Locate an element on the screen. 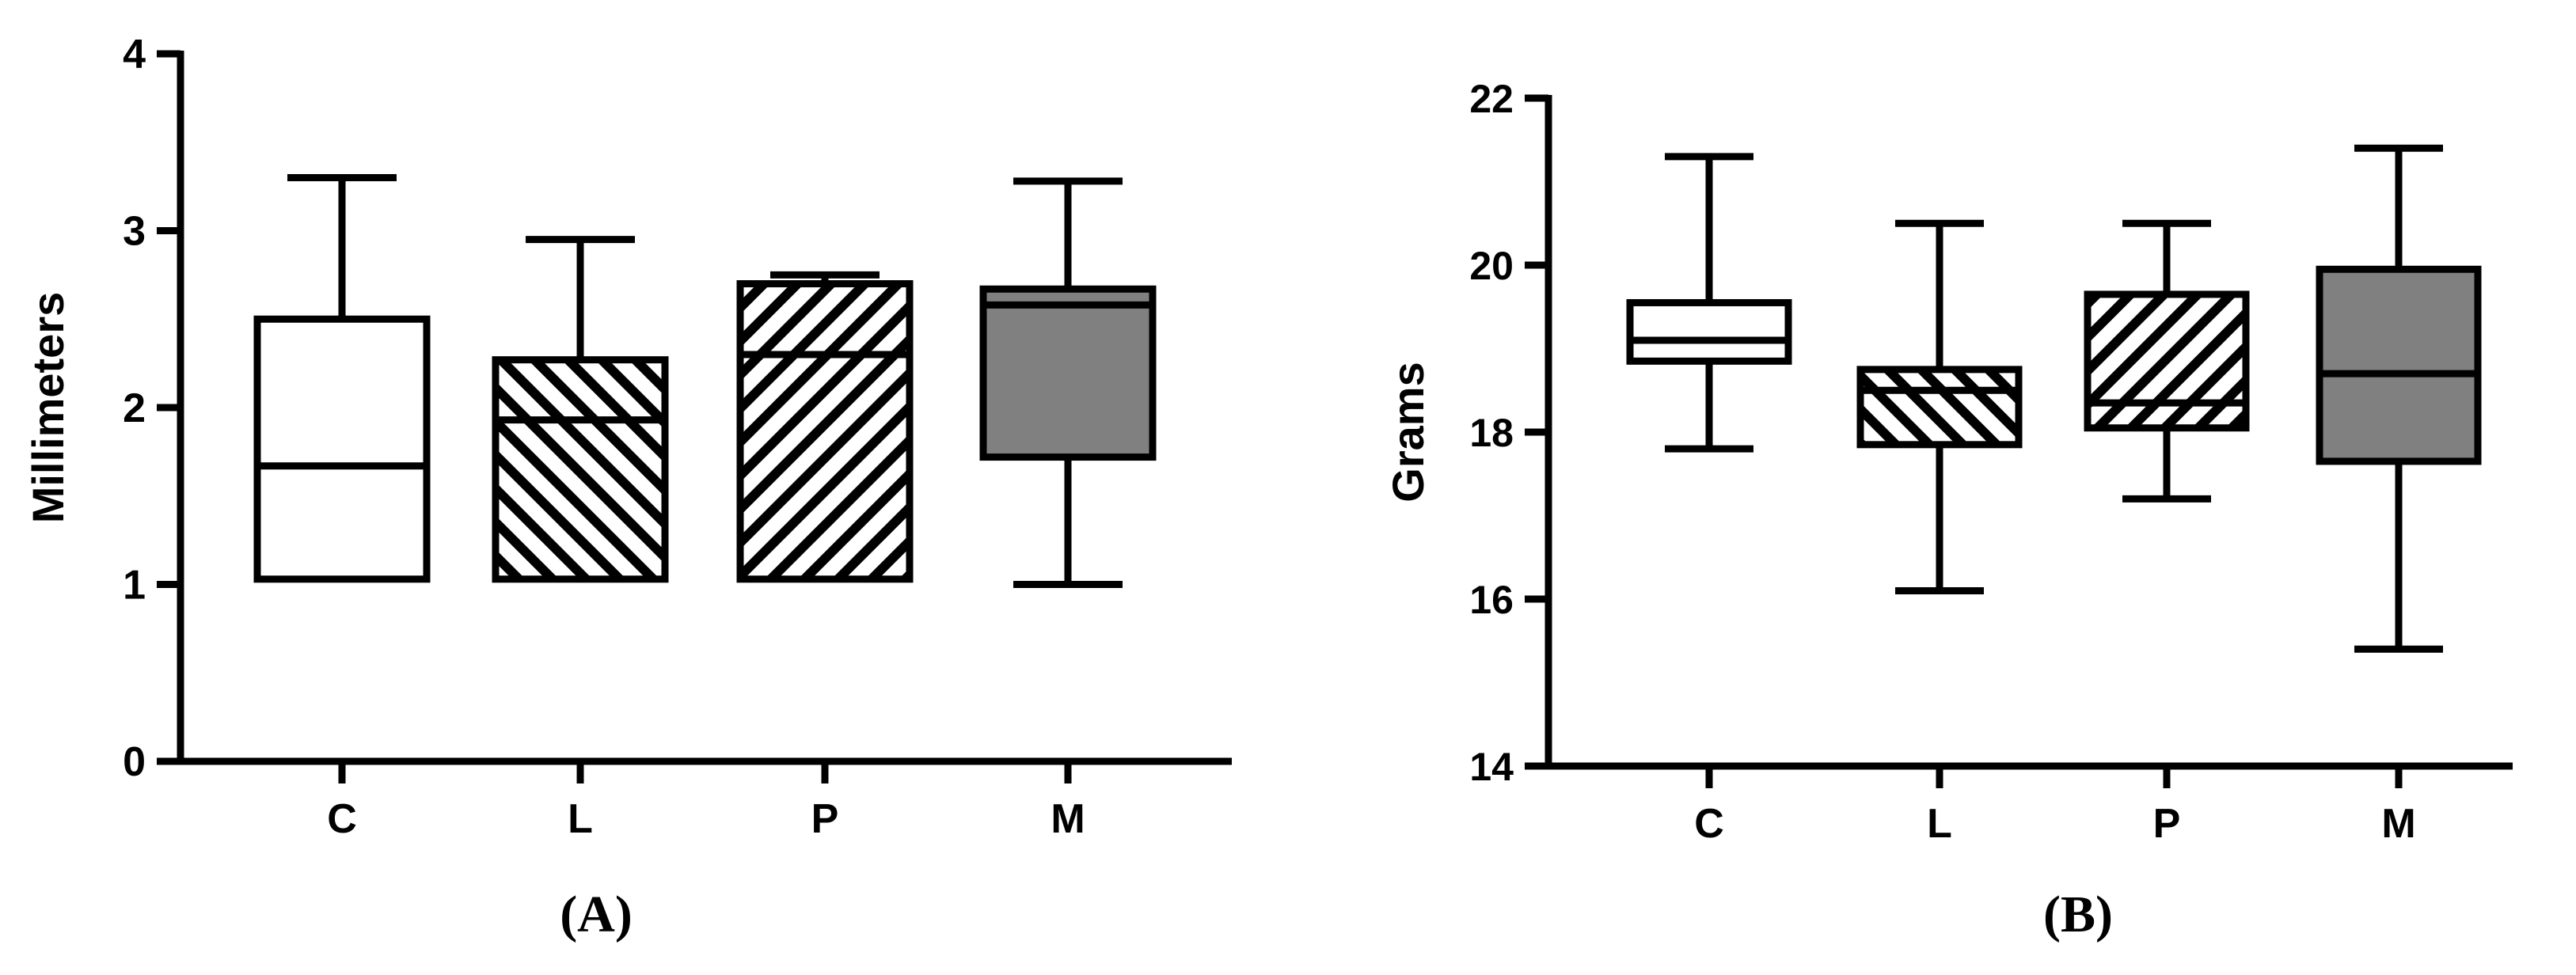 The width and height of the screenshot is (2576, 975). panel-a-caption: (A) is located at coordinates (596, 914).